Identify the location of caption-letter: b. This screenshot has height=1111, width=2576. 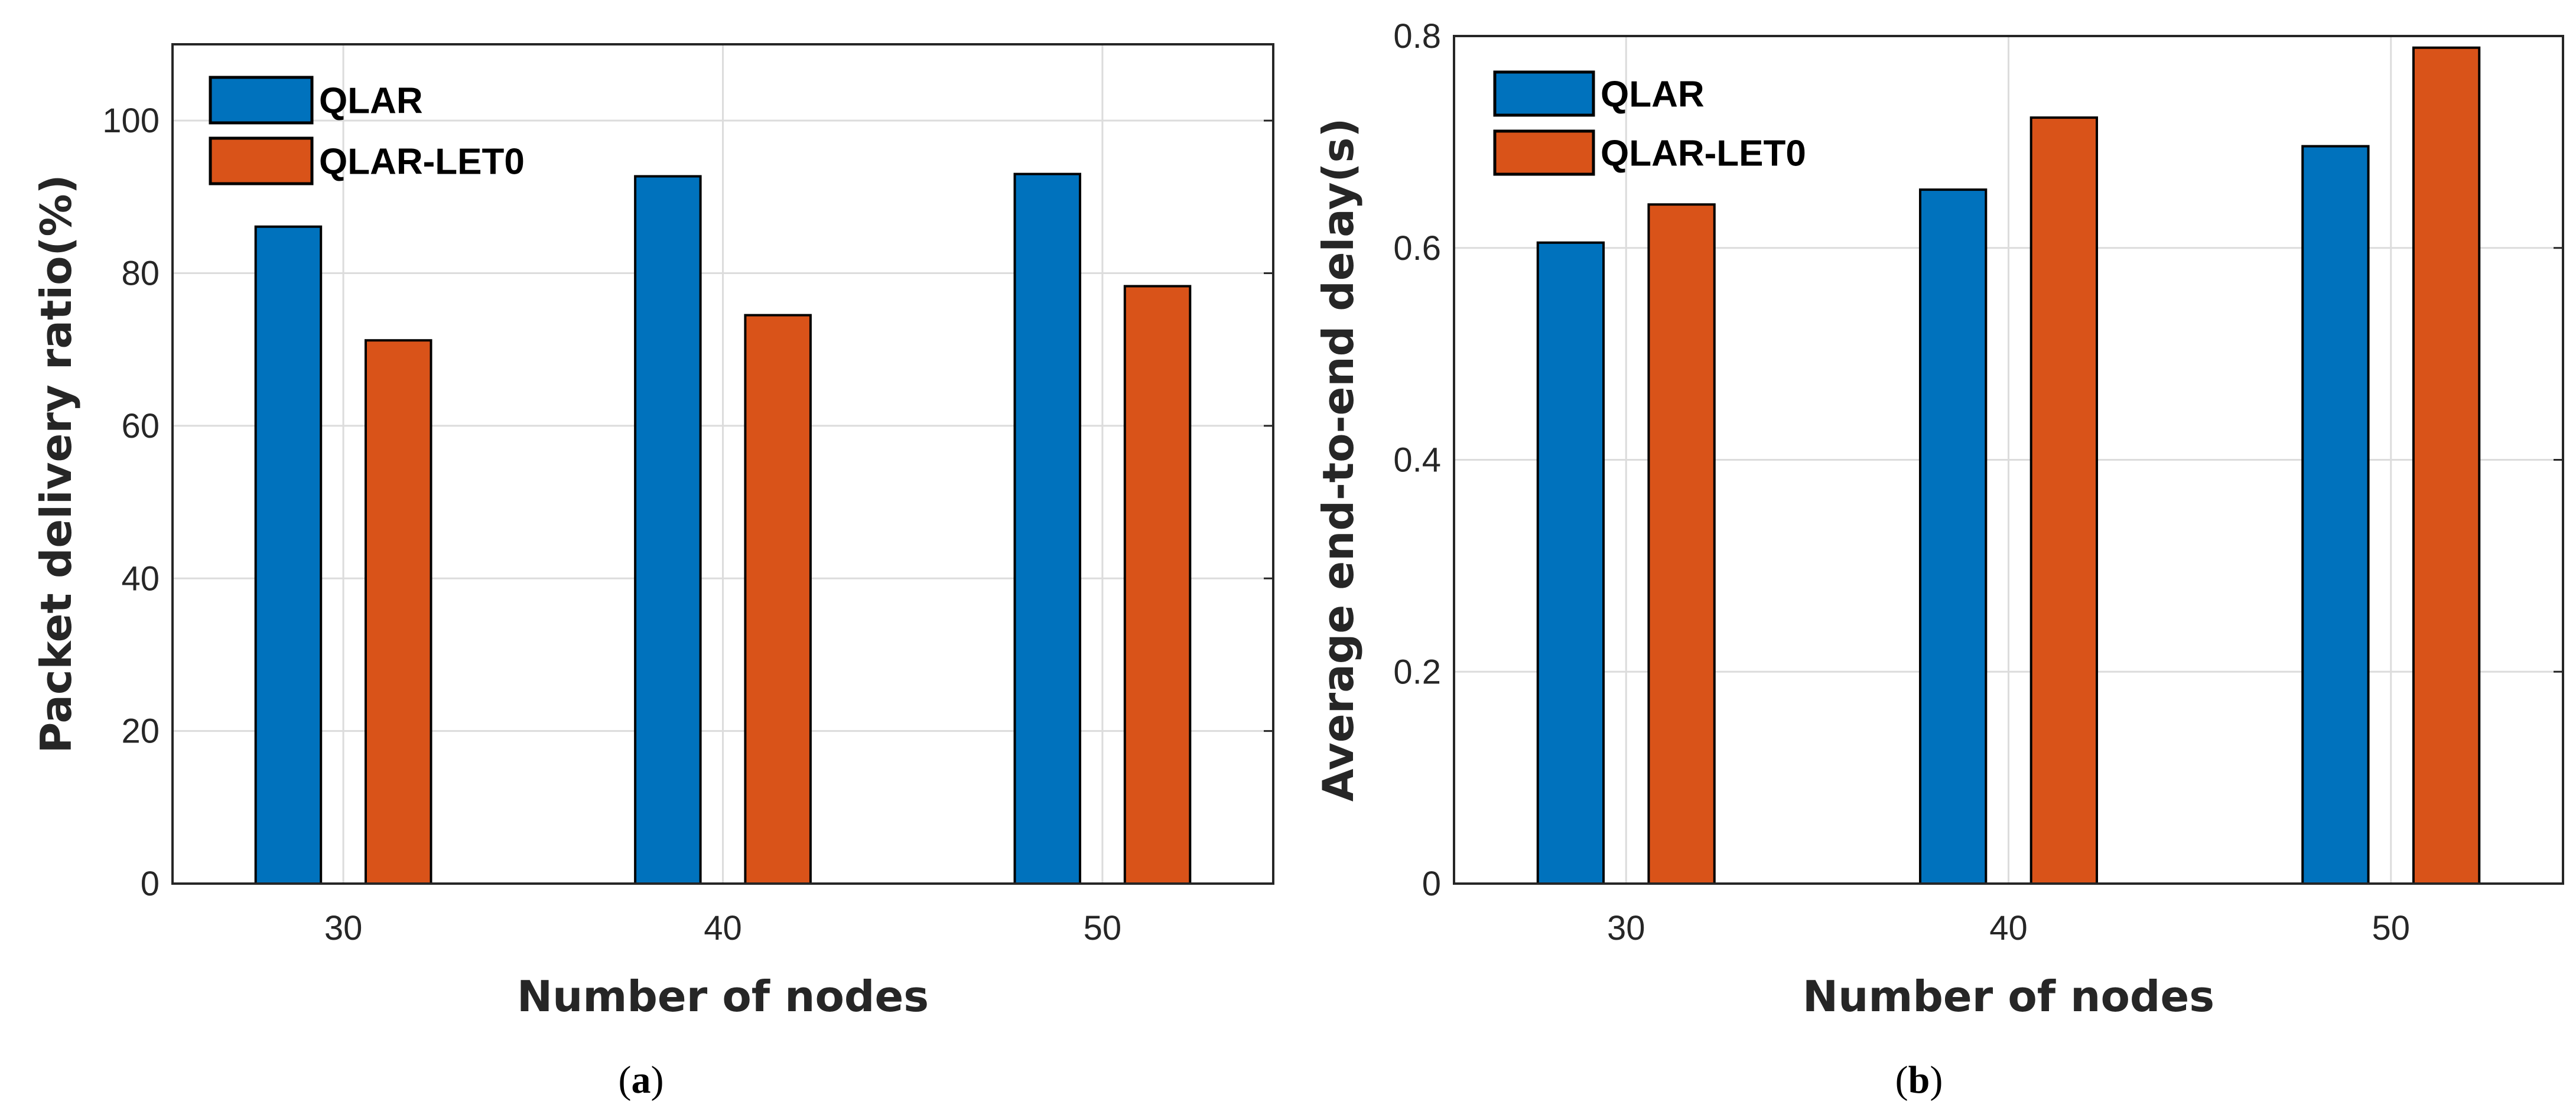
(1919, 1080).